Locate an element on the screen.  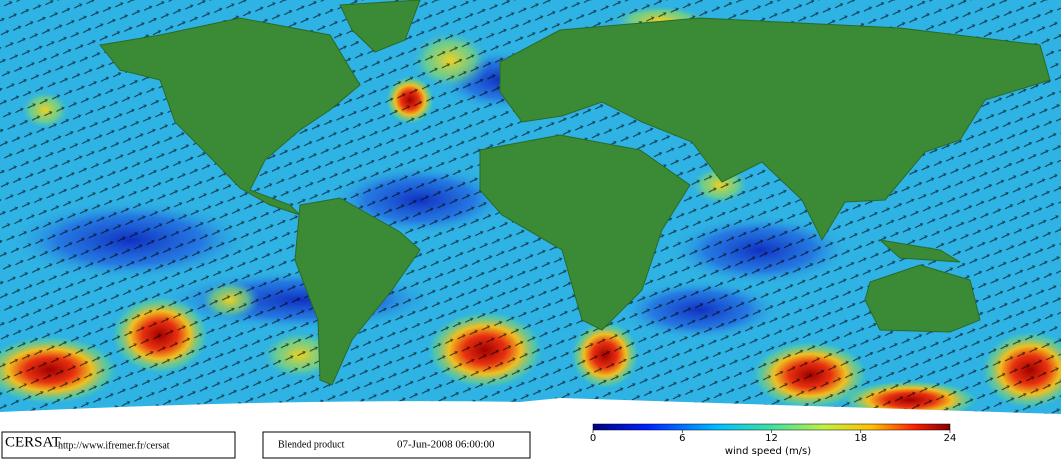
timestamp: 07-Jun-2008 06:00:00 is located at coordinates (446, 445).